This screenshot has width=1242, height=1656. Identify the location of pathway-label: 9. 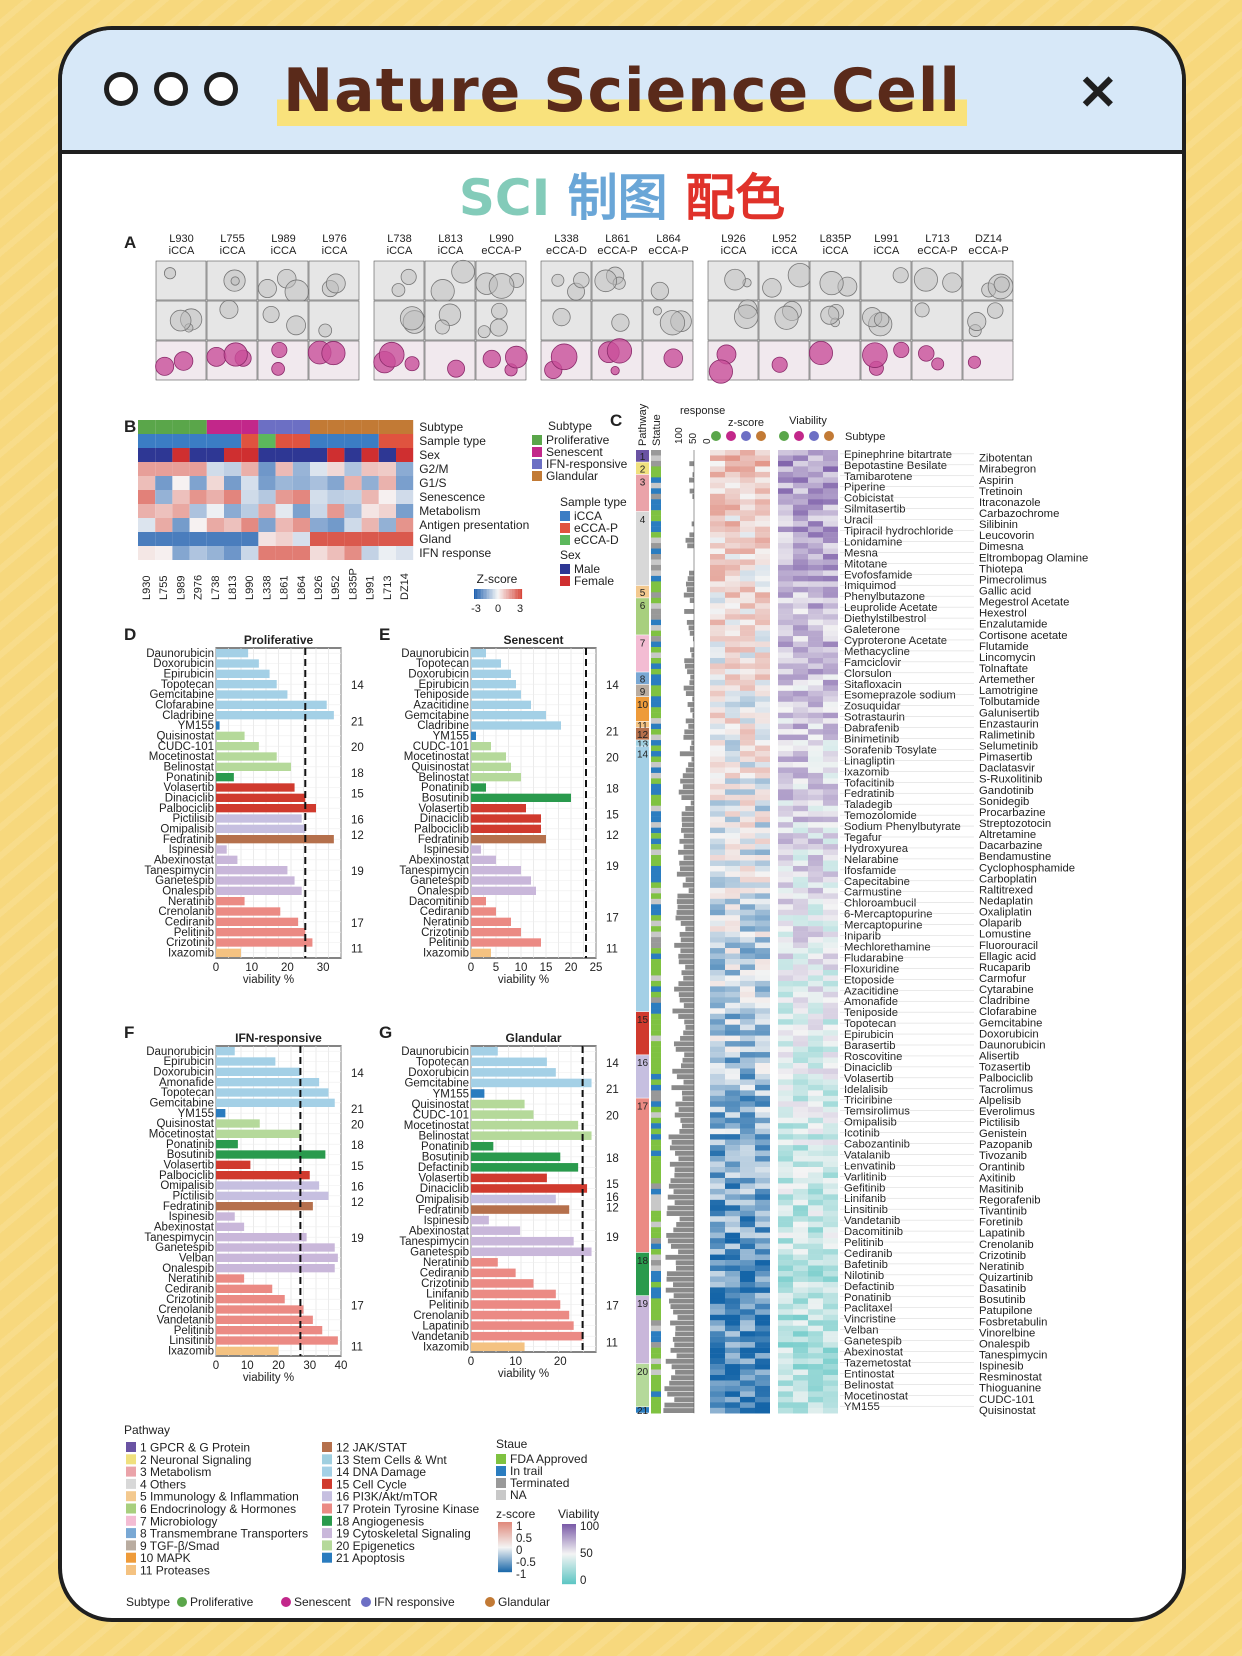
(643, 692).